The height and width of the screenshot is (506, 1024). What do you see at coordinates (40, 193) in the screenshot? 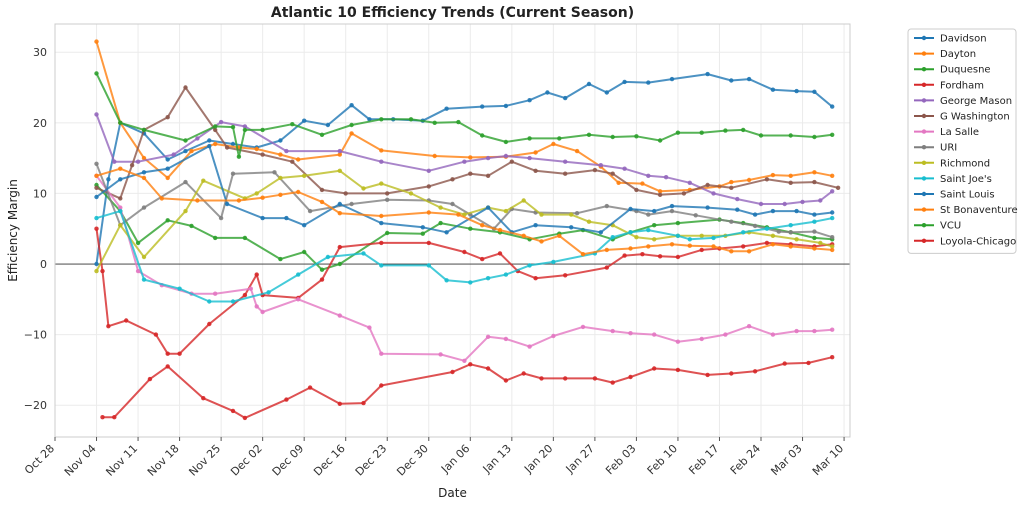
I see `y-tick-label: 10` at bounding box center [40, 193].